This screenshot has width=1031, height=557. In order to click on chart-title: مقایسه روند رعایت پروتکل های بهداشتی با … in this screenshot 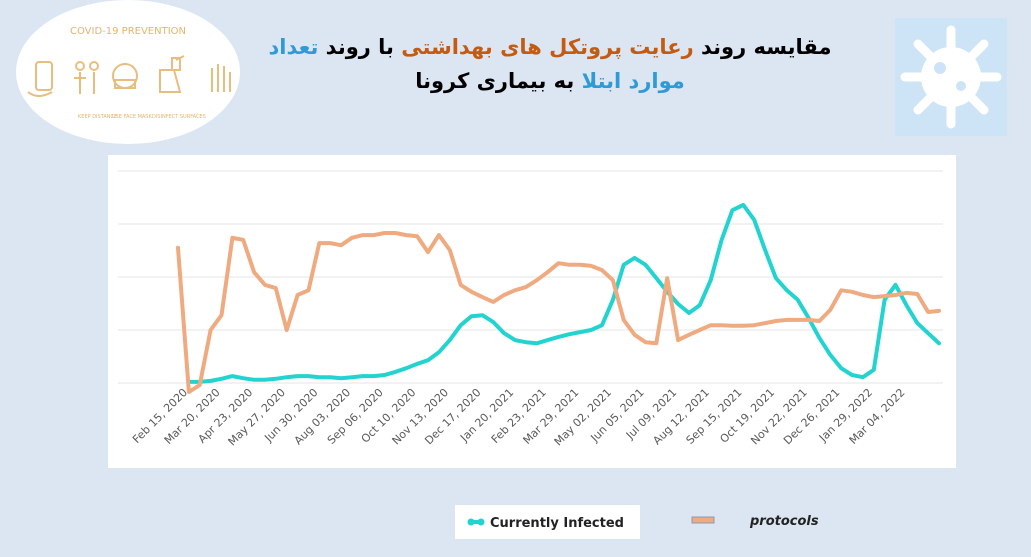, I will do `click(550, 64)`.